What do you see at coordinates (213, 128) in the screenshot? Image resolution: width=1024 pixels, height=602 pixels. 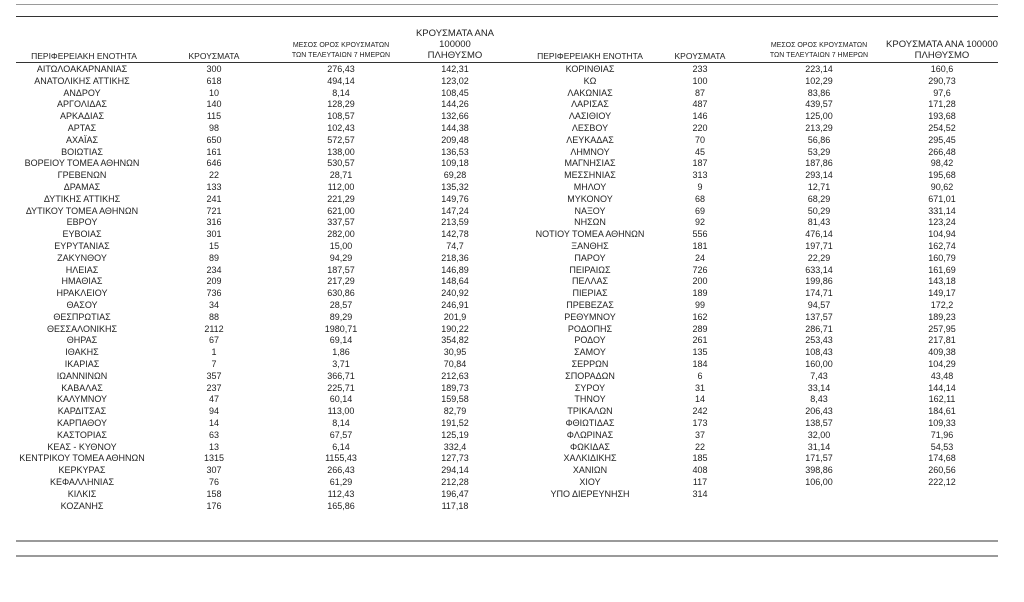 I see `cases-cell: 98` at bounding box center [213, 128].